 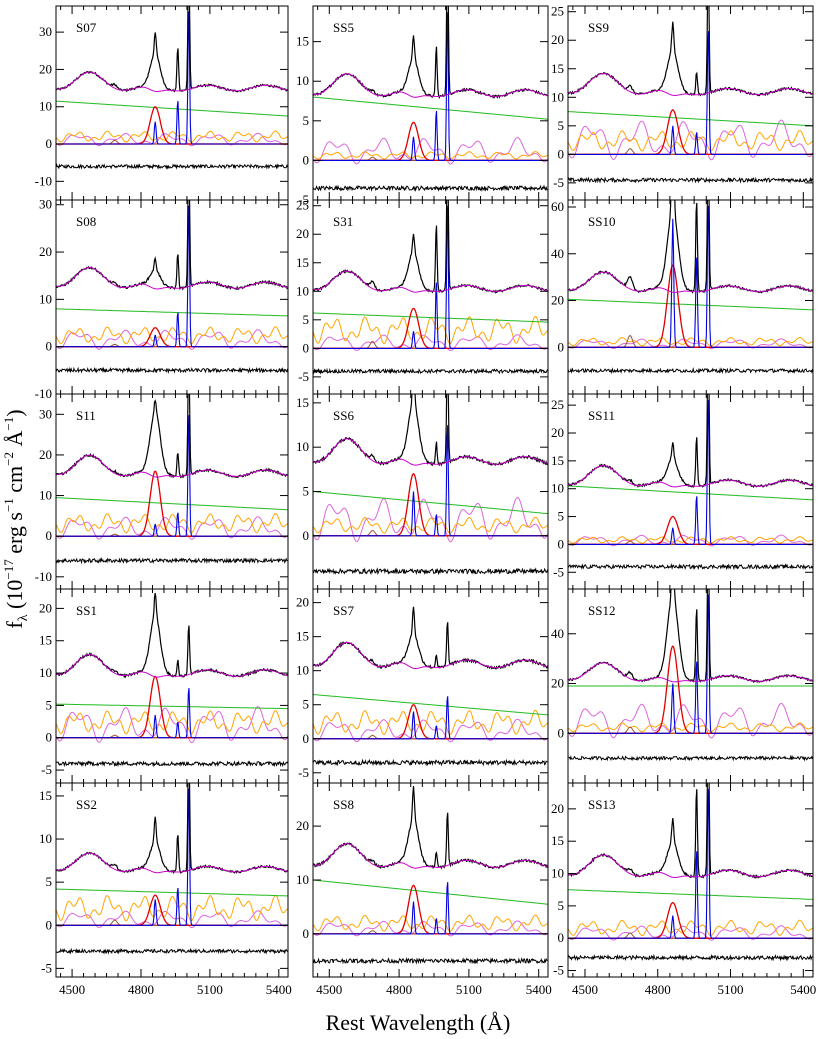 I want to click on panel-ss7: -5 0 5 10 15 20 SS7, so click(x=422, y=686).